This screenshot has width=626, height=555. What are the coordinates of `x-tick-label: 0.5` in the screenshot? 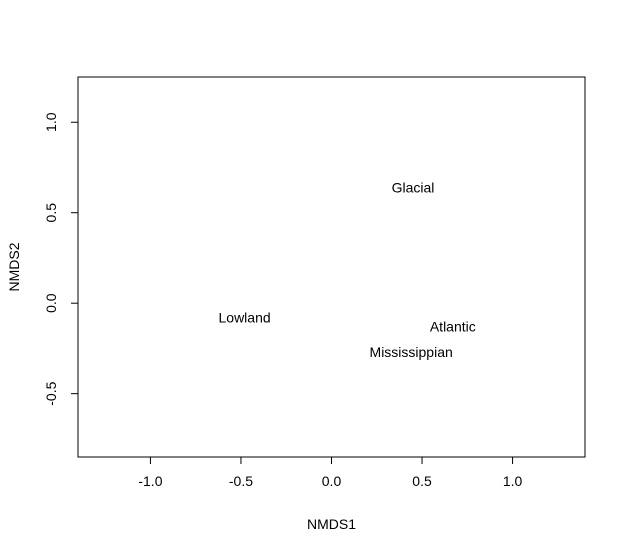 It's located at (422, 481).